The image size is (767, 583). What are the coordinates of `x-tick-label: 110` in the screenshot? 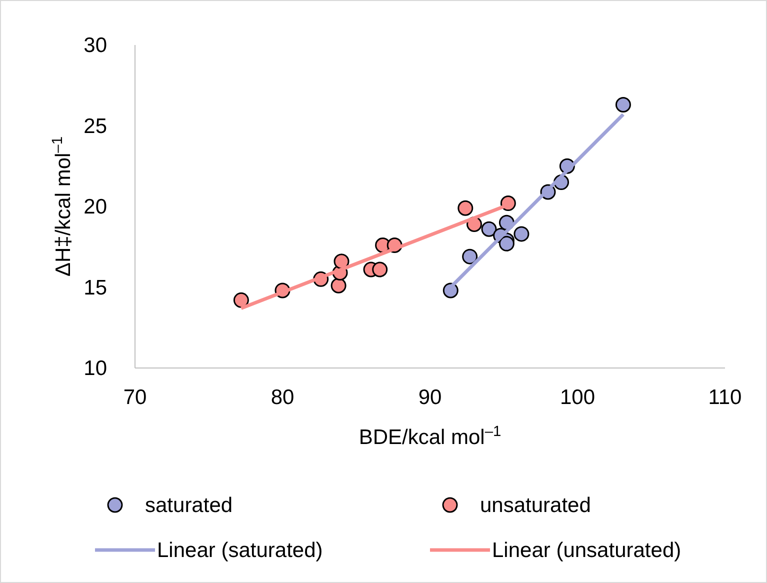 It's located at (725, 397).